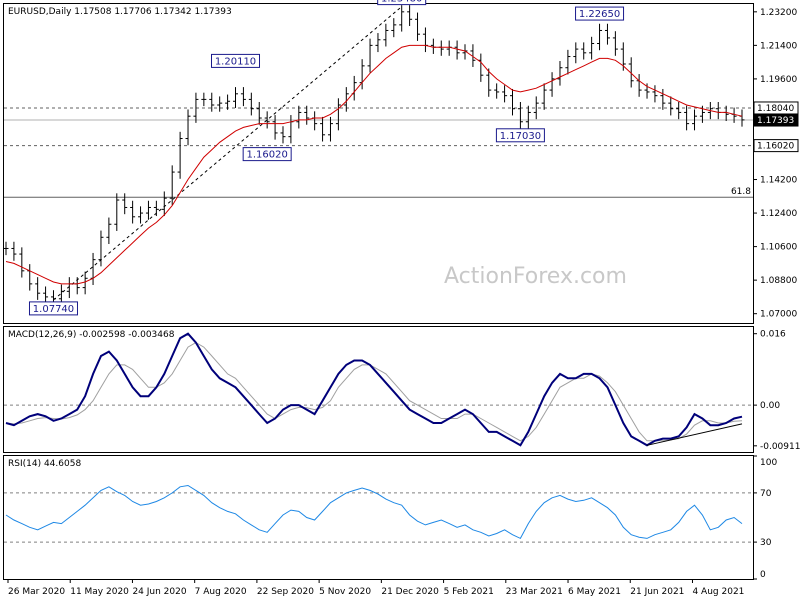  I want to click on price-tag-label: 1.16020, so click(775, 147).